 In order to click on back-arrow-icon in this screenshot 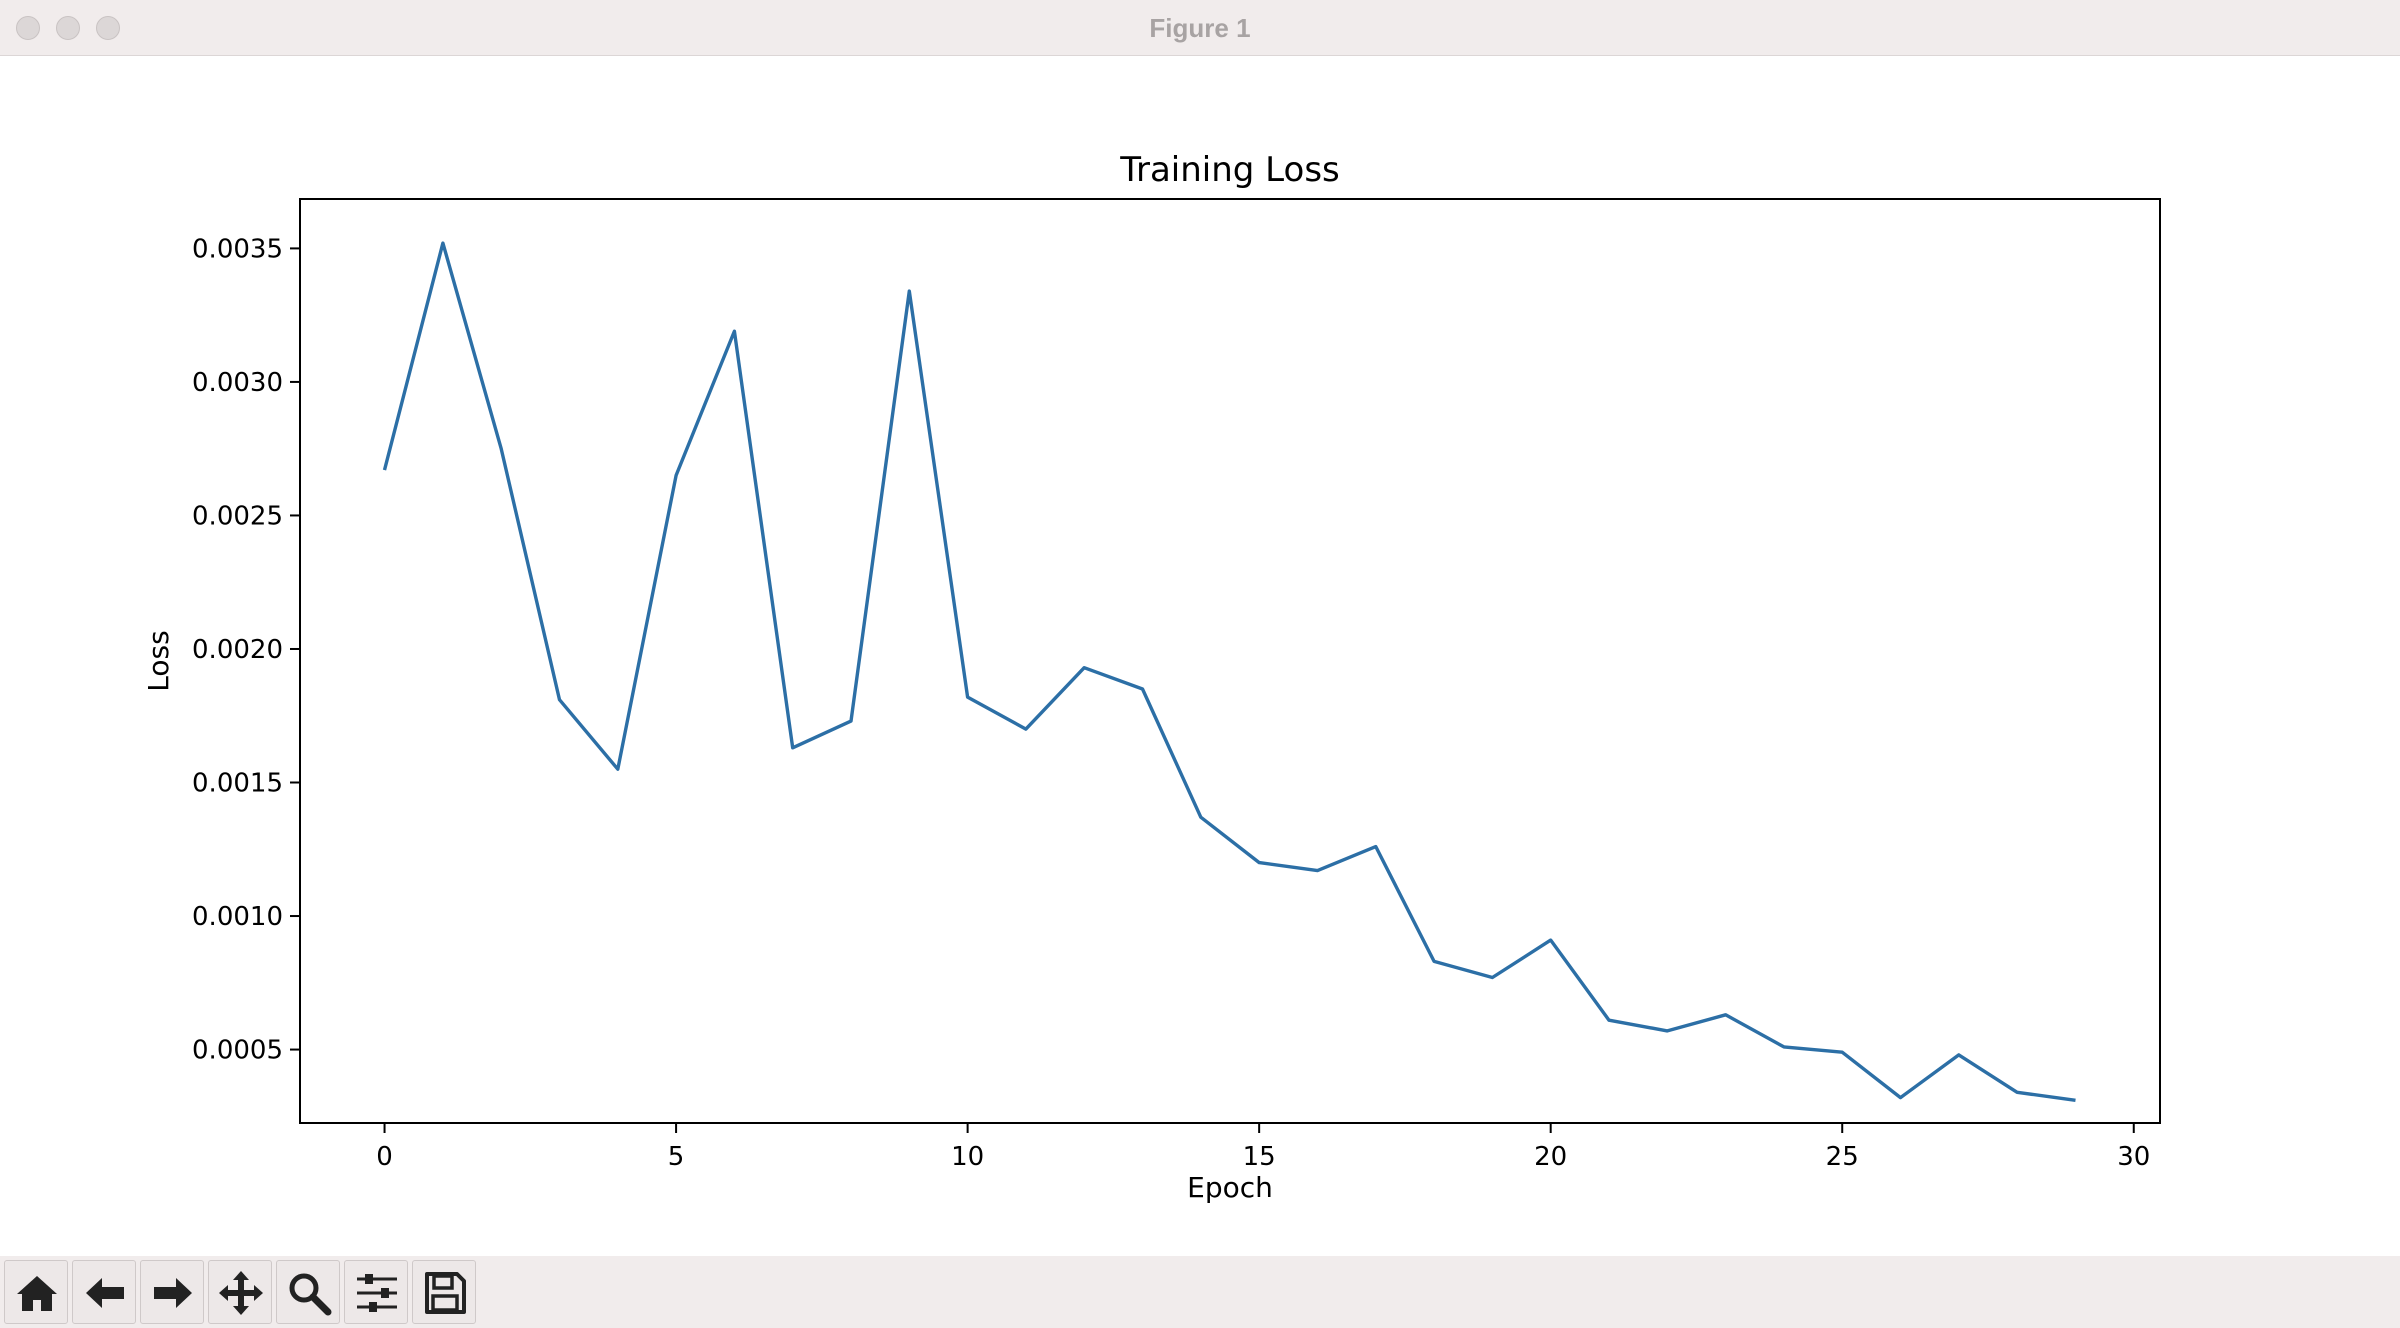, I will do `click(105, 1293)`.